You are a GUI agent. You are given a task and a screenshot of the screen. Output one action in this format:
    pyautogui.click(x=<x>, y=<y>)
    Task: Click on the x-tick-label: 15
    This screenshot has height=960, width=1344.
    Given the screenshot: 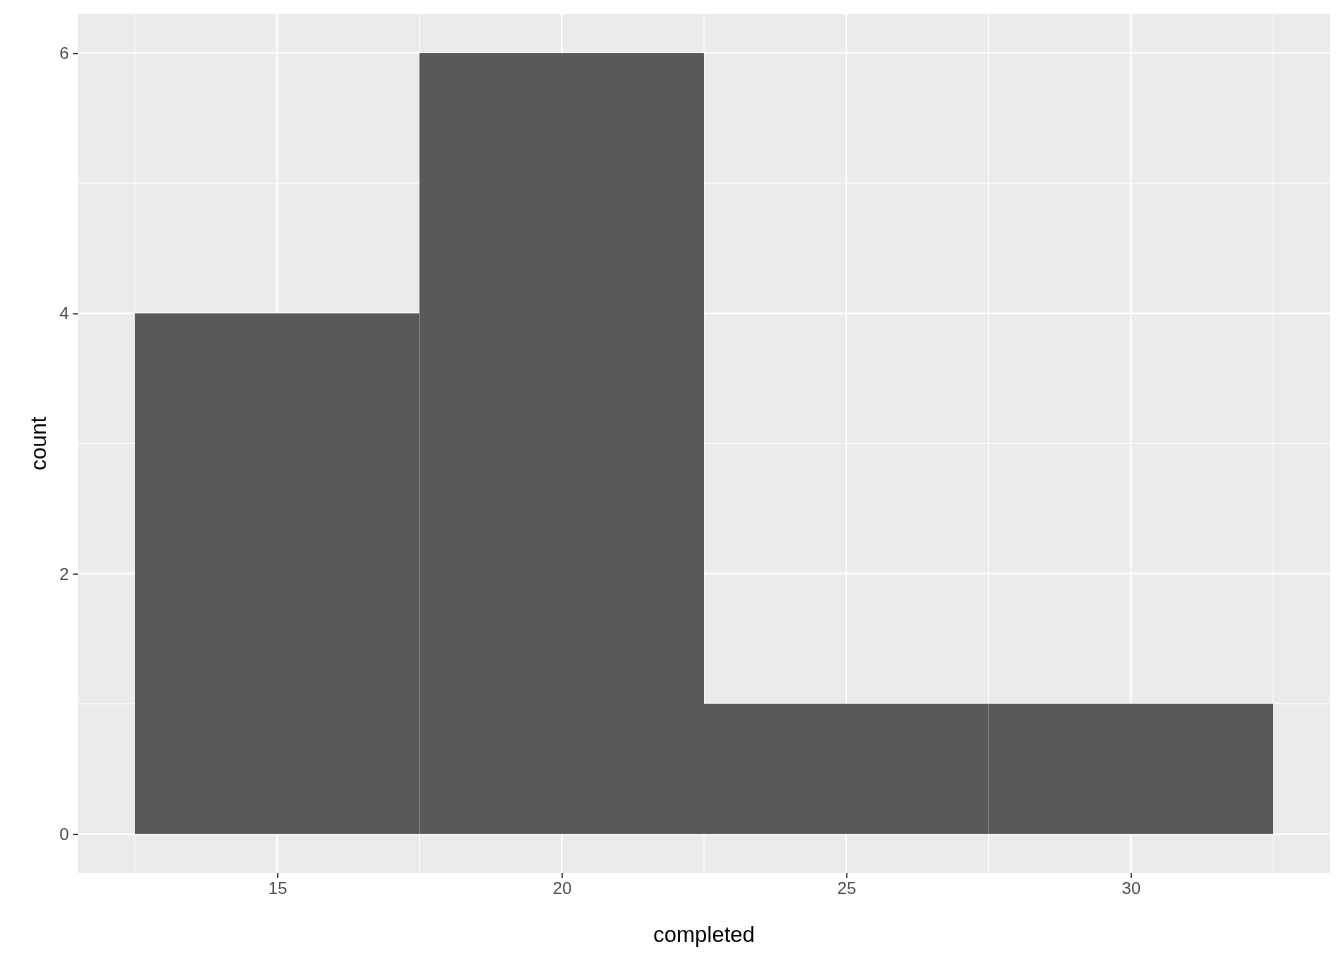 What is the action you would take?
    pyautogui.click(x=278, y=889)
    